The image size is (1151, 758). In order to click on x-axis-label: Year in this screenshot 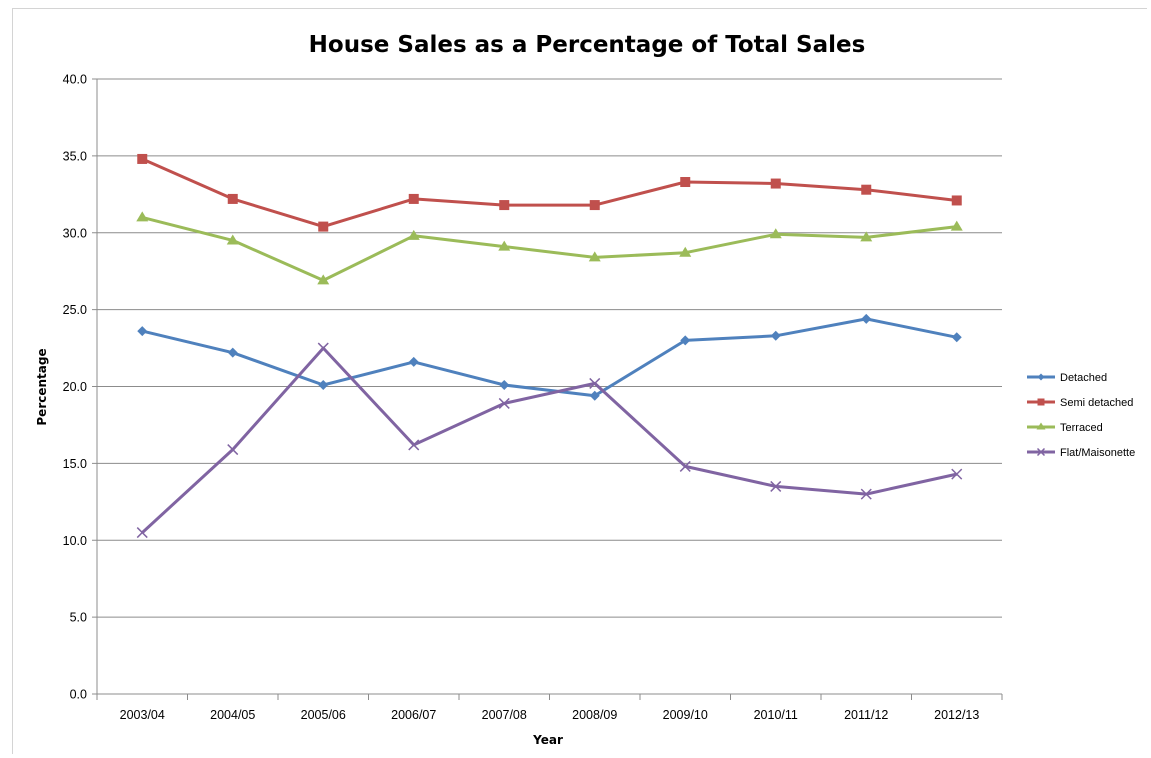, I will do `click(547, 740)`.